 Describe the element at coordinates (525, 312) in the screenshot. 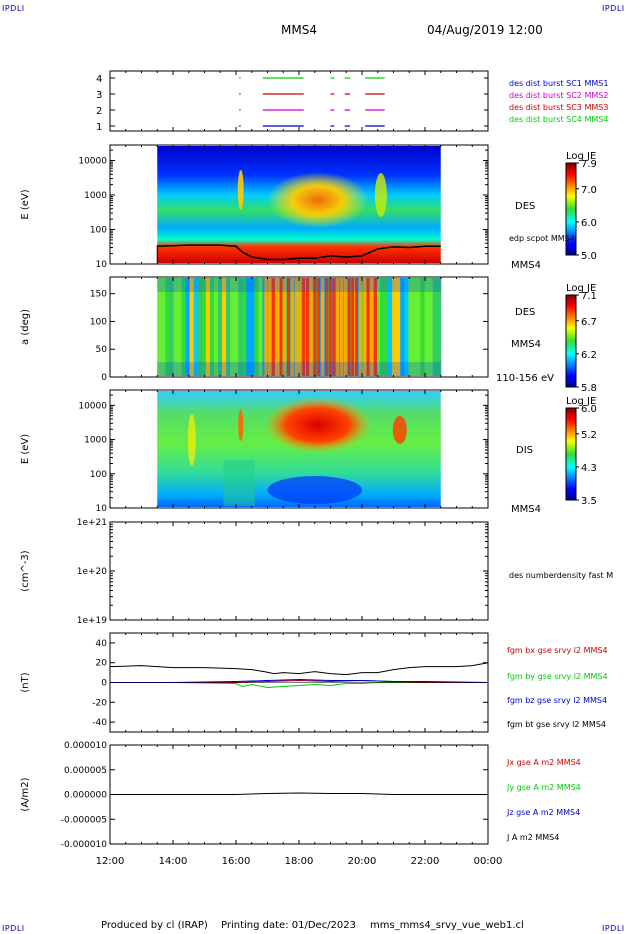

I see `des-pitch-label: DES` at that location.